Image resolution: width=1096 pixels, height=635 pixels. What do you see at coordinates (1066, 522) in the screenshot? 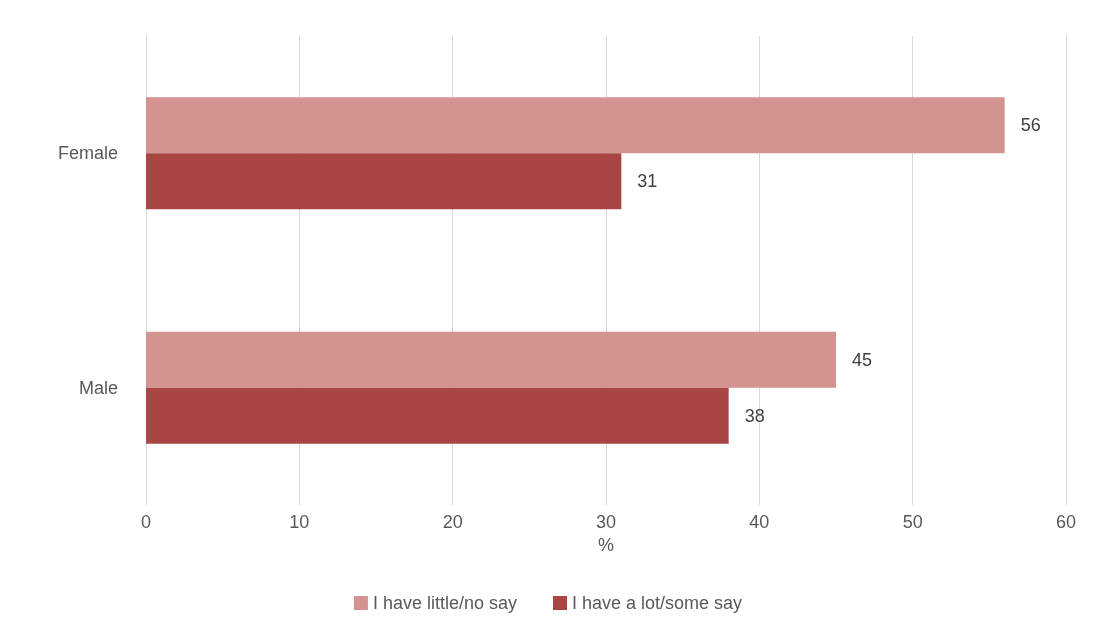
I see `x-tick-label: 60` at bounding box center [1066, 522].